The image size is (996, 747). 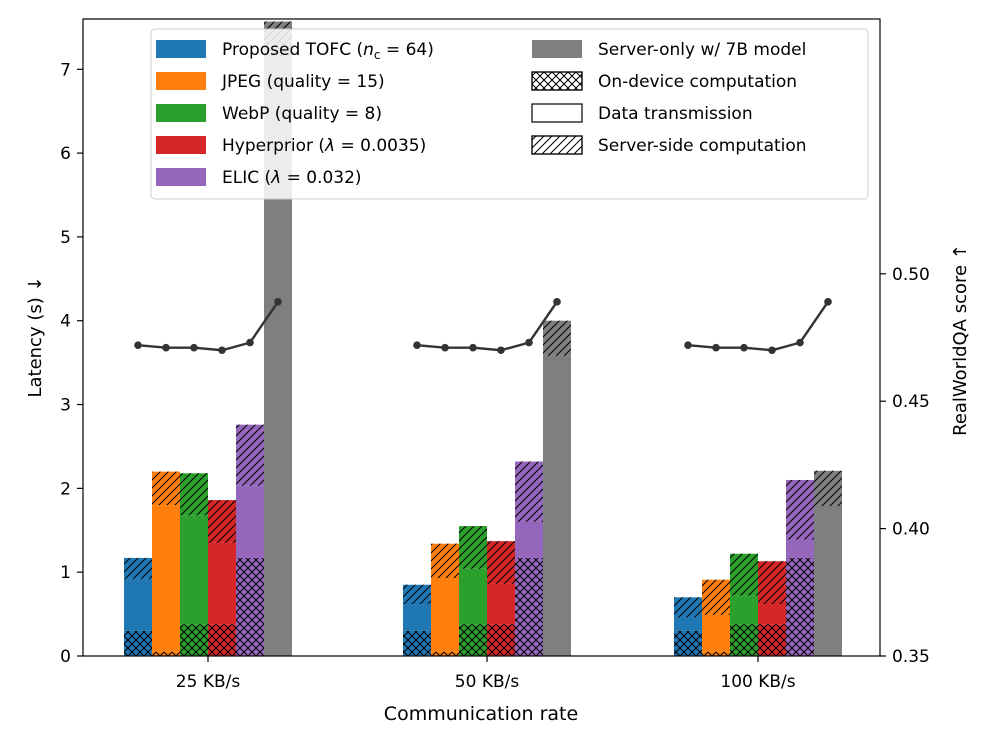 What do you see at coordinates (71, 363) in the screenshot?
I see `left-axis: 0 1 2 3 4 5 6 7` at bounding box center [71, 363].